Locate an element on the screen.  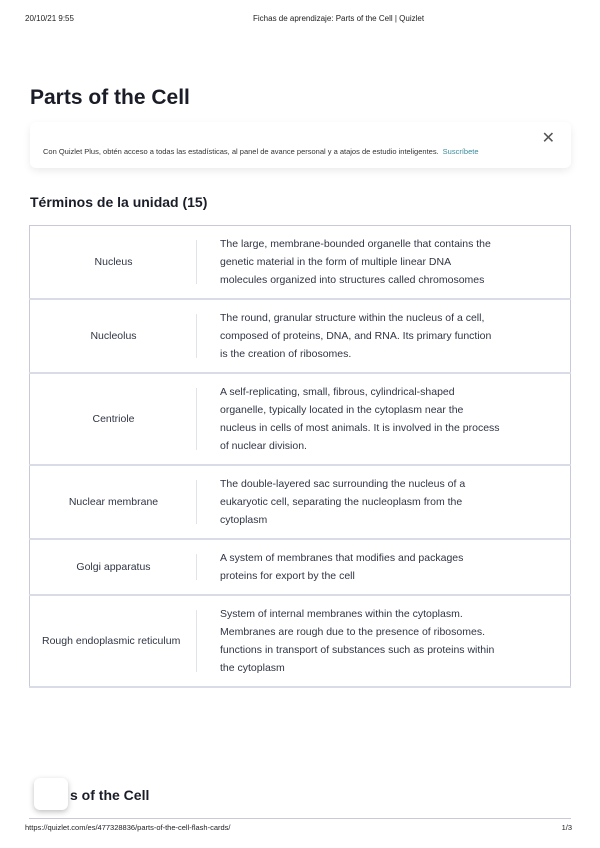
divider is located at coordinates (300, 818).